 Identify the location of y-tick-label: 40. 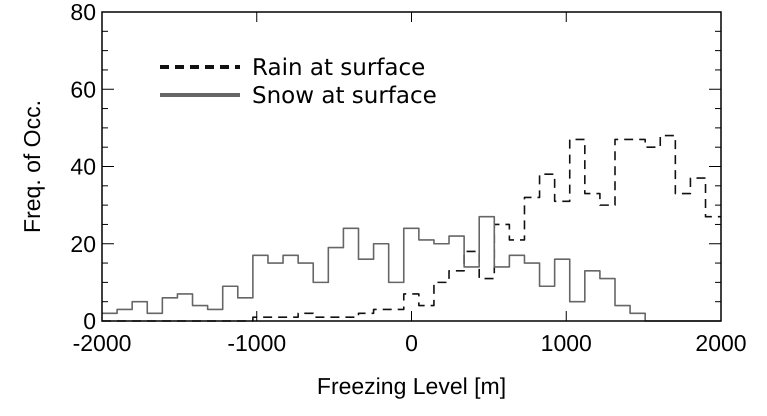
(83, 167).